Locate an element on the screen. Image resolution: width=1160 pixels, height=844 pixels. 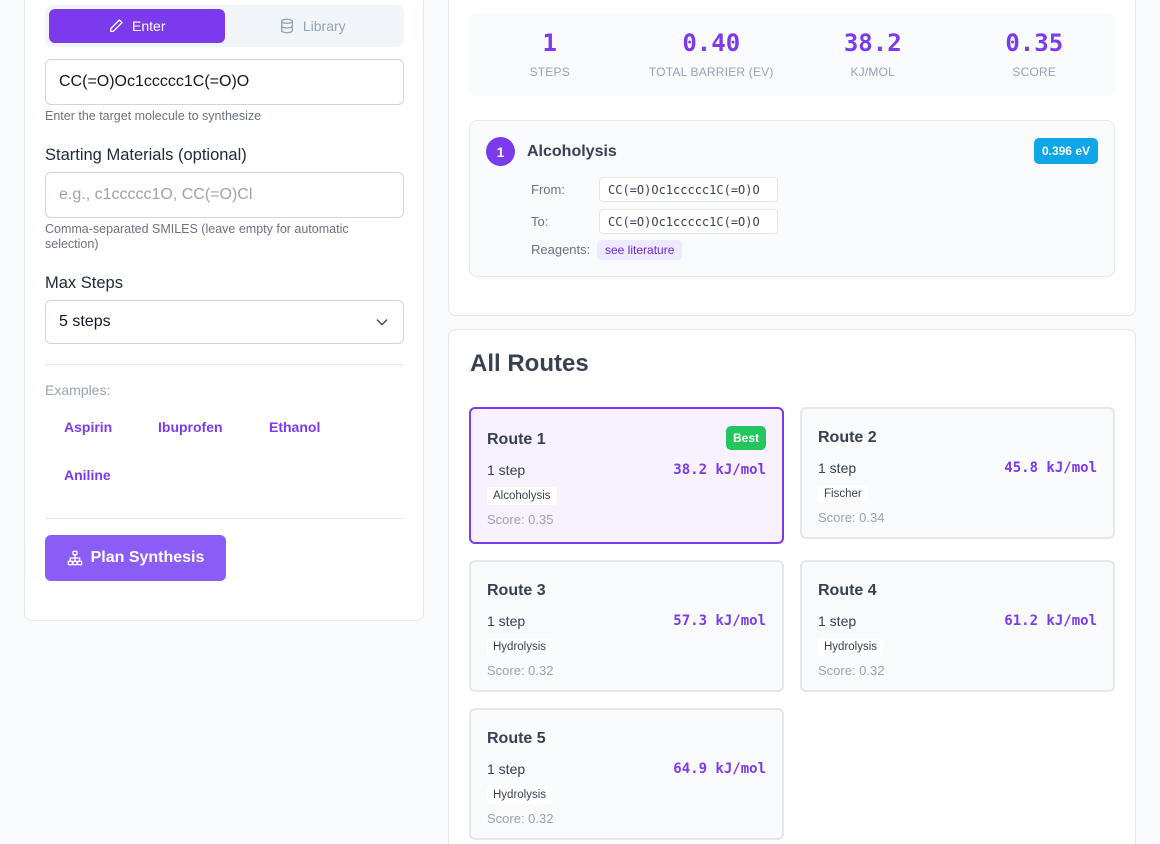
stat-score: 0.35 SCORE is located at coordinates (1035, 54).